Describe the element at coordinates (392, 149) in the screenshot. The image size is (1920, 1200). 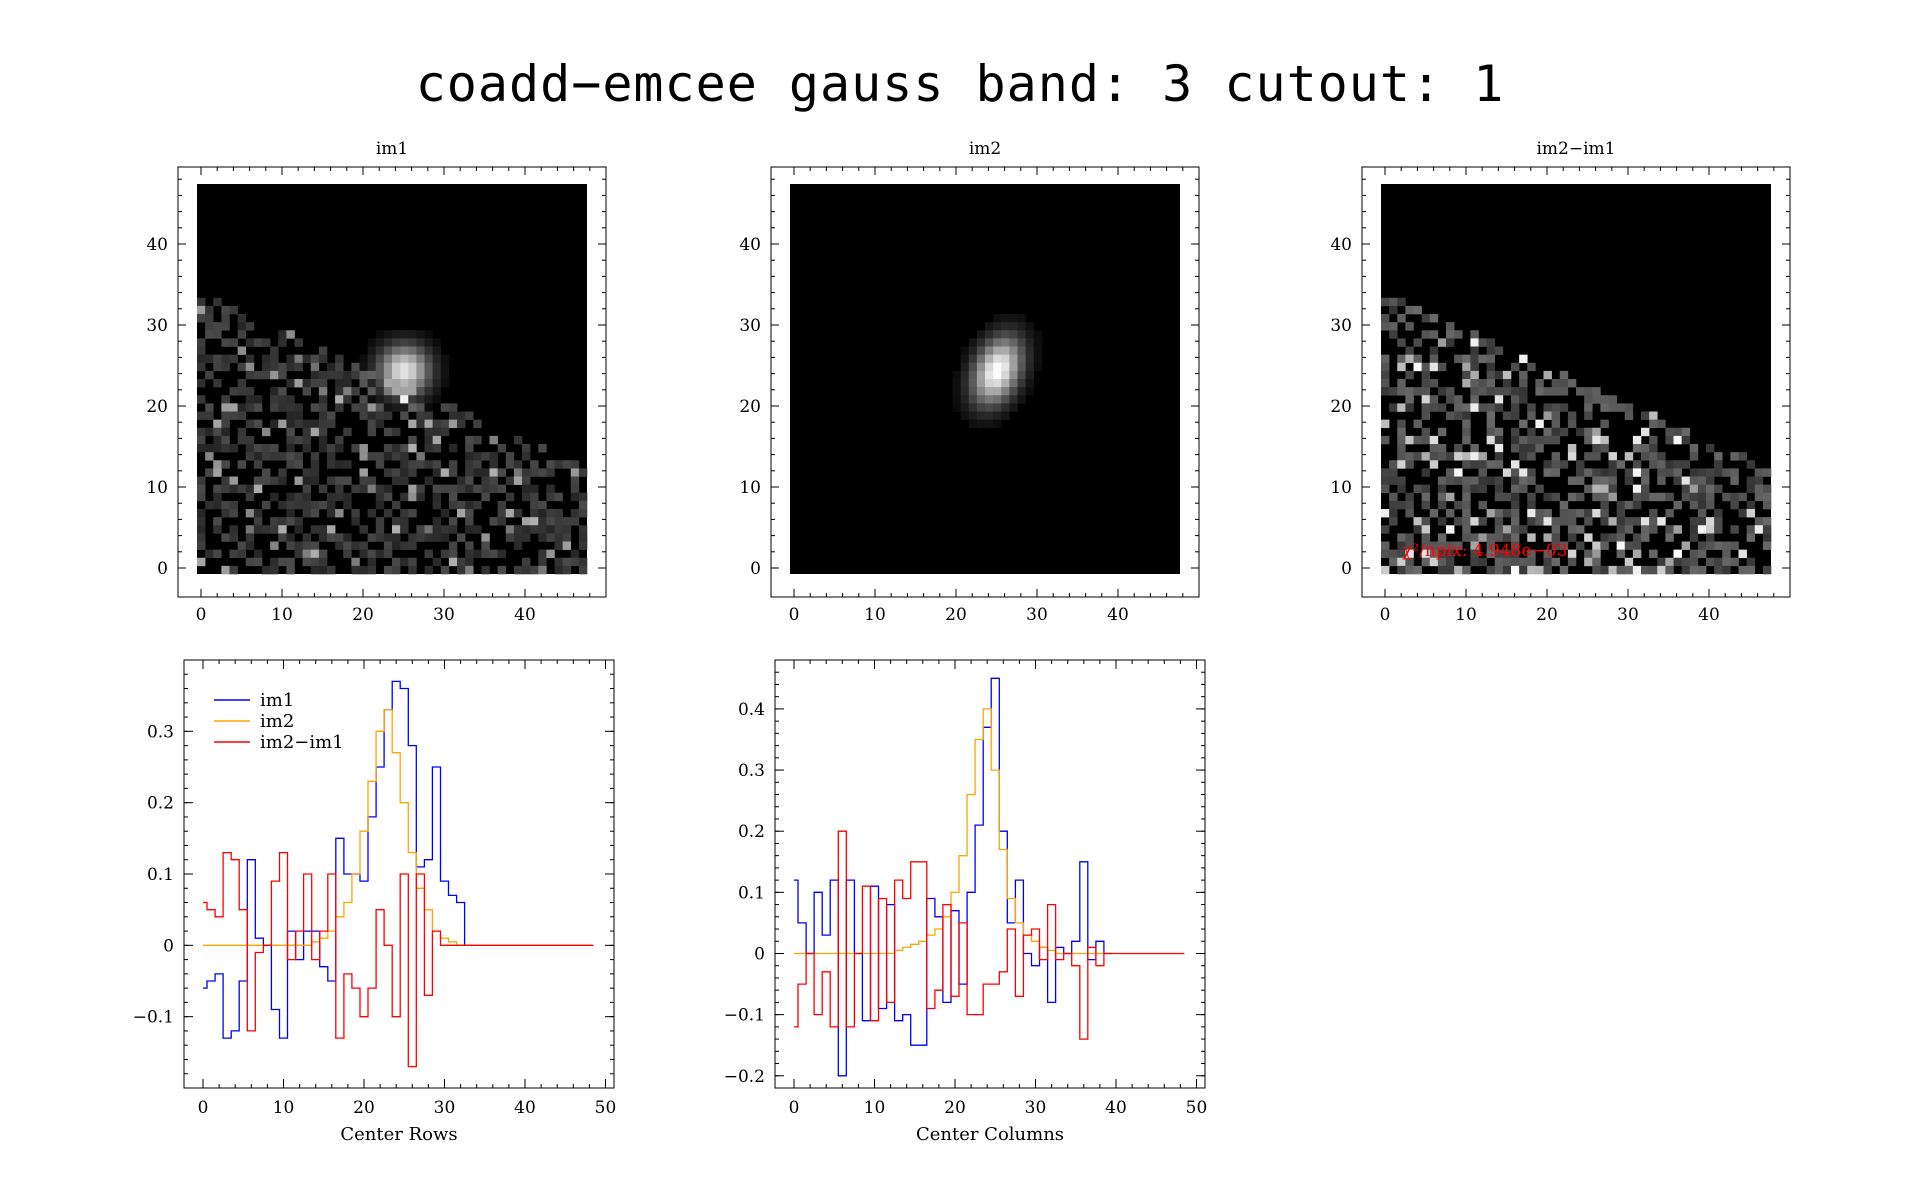
I see `panel-title-im1: im1` at that location.